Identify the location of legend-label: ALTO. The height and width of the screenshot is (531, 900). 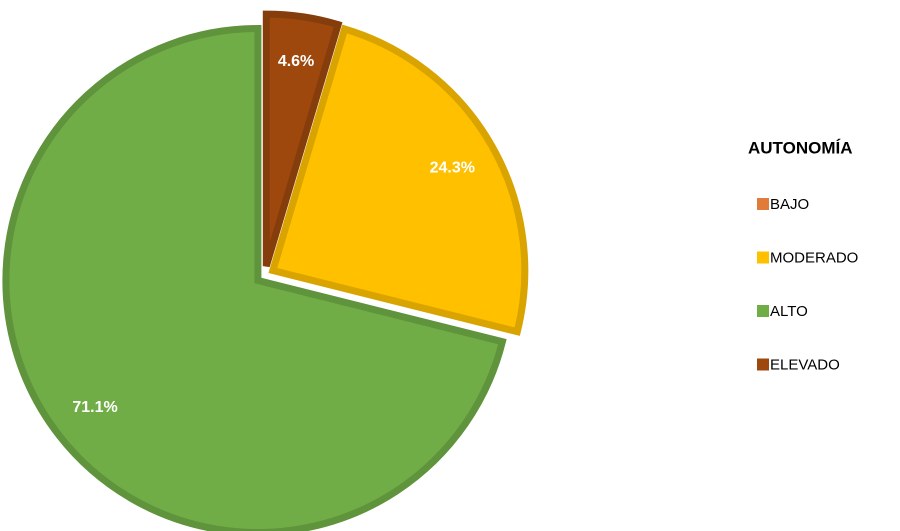
(789, 311).